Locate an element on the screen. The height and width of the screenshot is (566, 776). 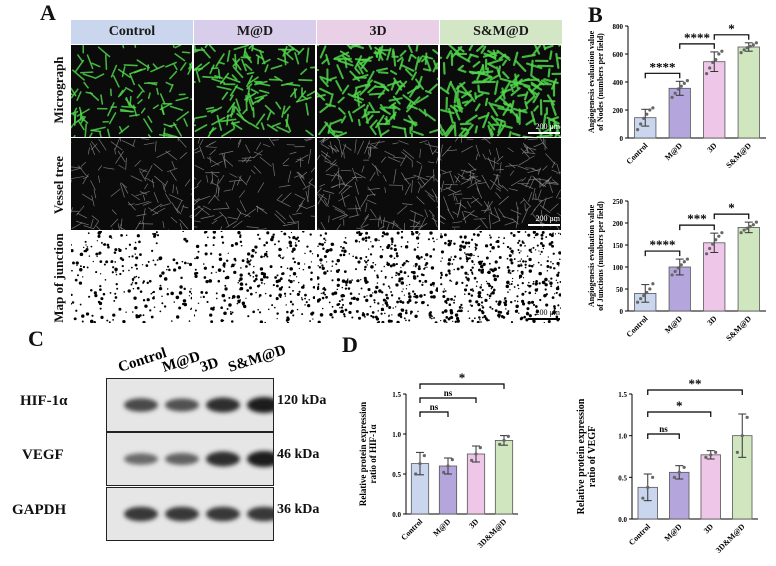
wb-kda-vegf: 46 kDa is located at coordinates (298, 454).